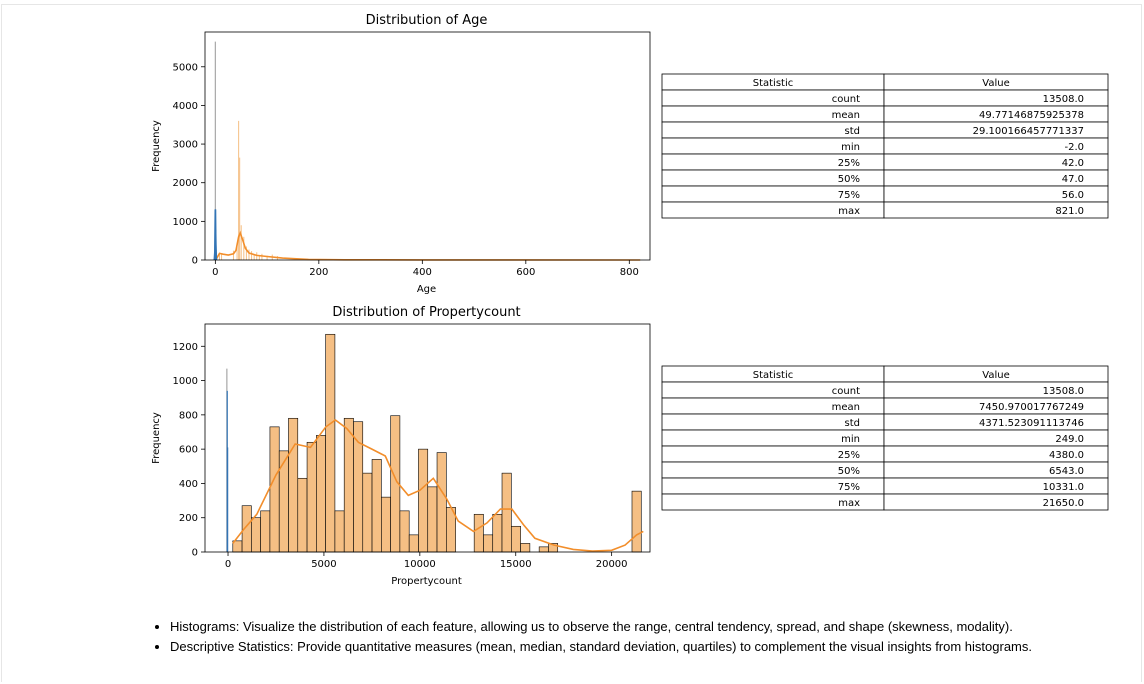 The image size is (1144, 684). What do you see at coordinates (525, 272) in the screenshot?
I see `x-tick-label: 600` at bounding box center [525, 272].